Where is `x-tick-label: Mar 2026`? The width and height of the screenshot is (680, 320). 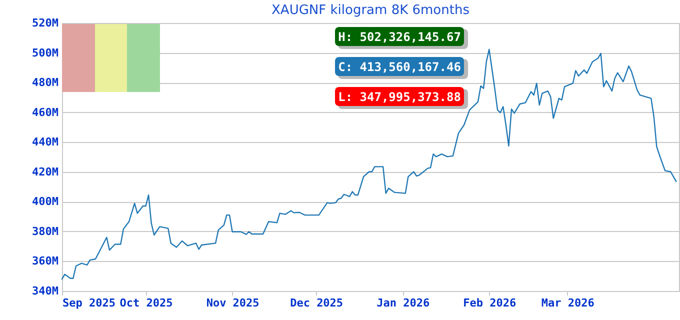
x-tick-label: Mar 2026 is located at coordinates (568, 303).